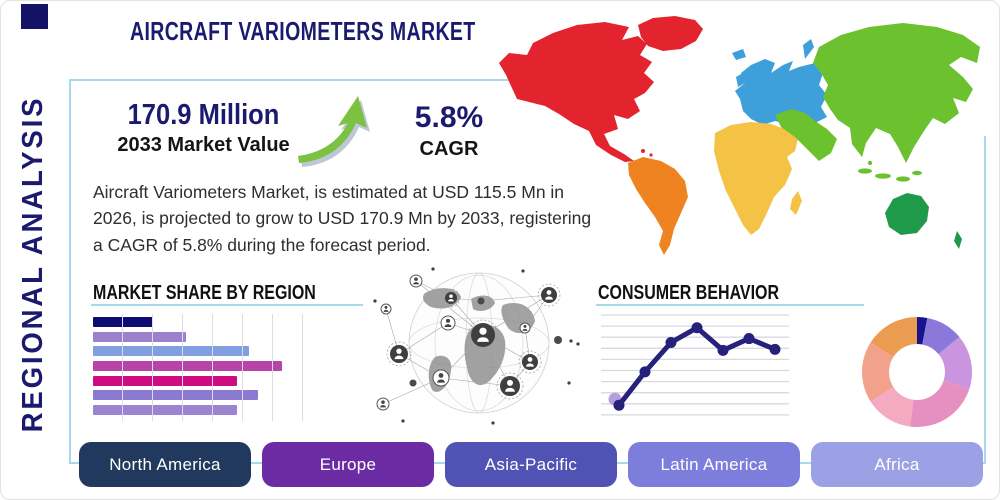 The width and height of the screenshot is (1000, 500). I want to click on map-africa, so click(758, 178).